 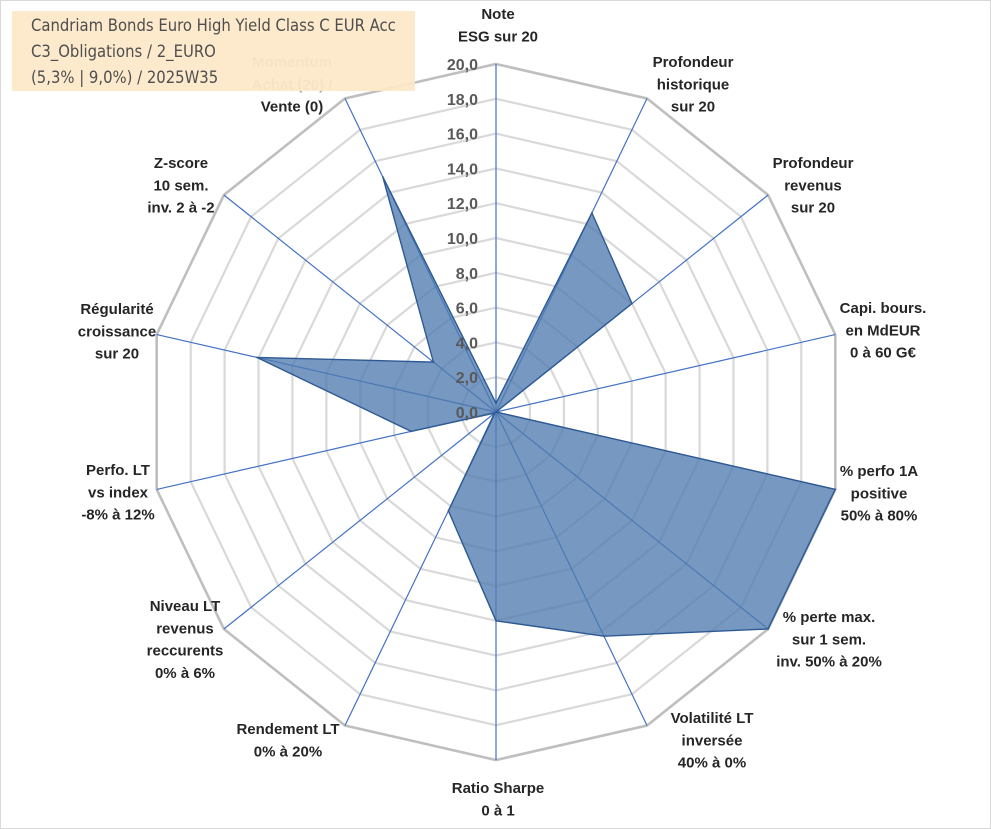 I want to click on axis-label: en MdEUR, so click(x=883, y=330).